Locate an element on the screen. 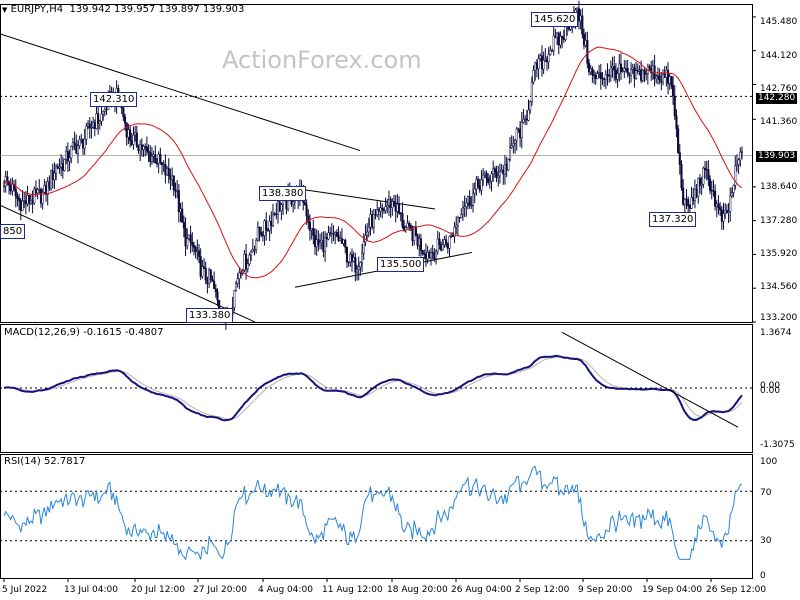 This screenshot has height=600, width=800. x-axis-tick: 27 Jul 20:00 is located at coordinates (220, 590).